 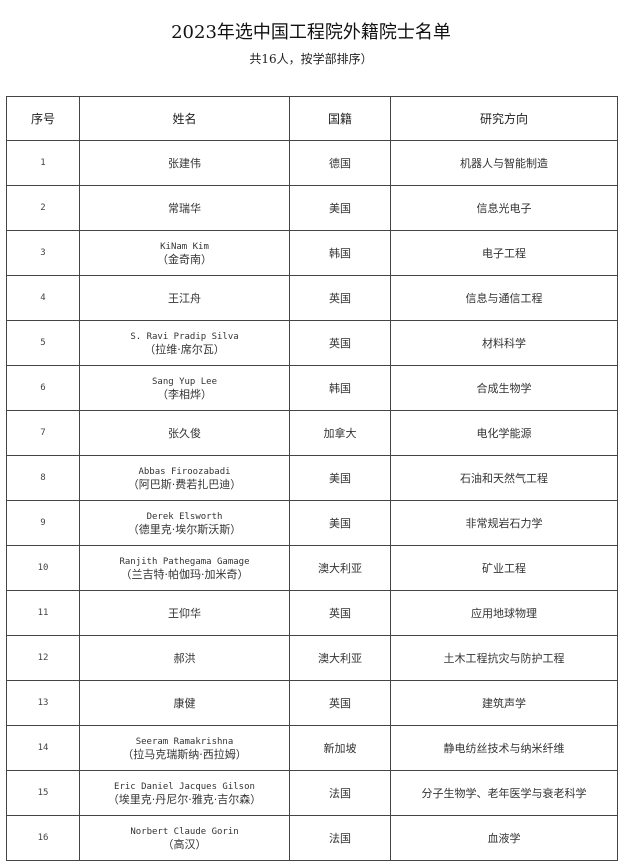 I want to click on cell-field: 信息与通信工程, so click(x=504, y=298).